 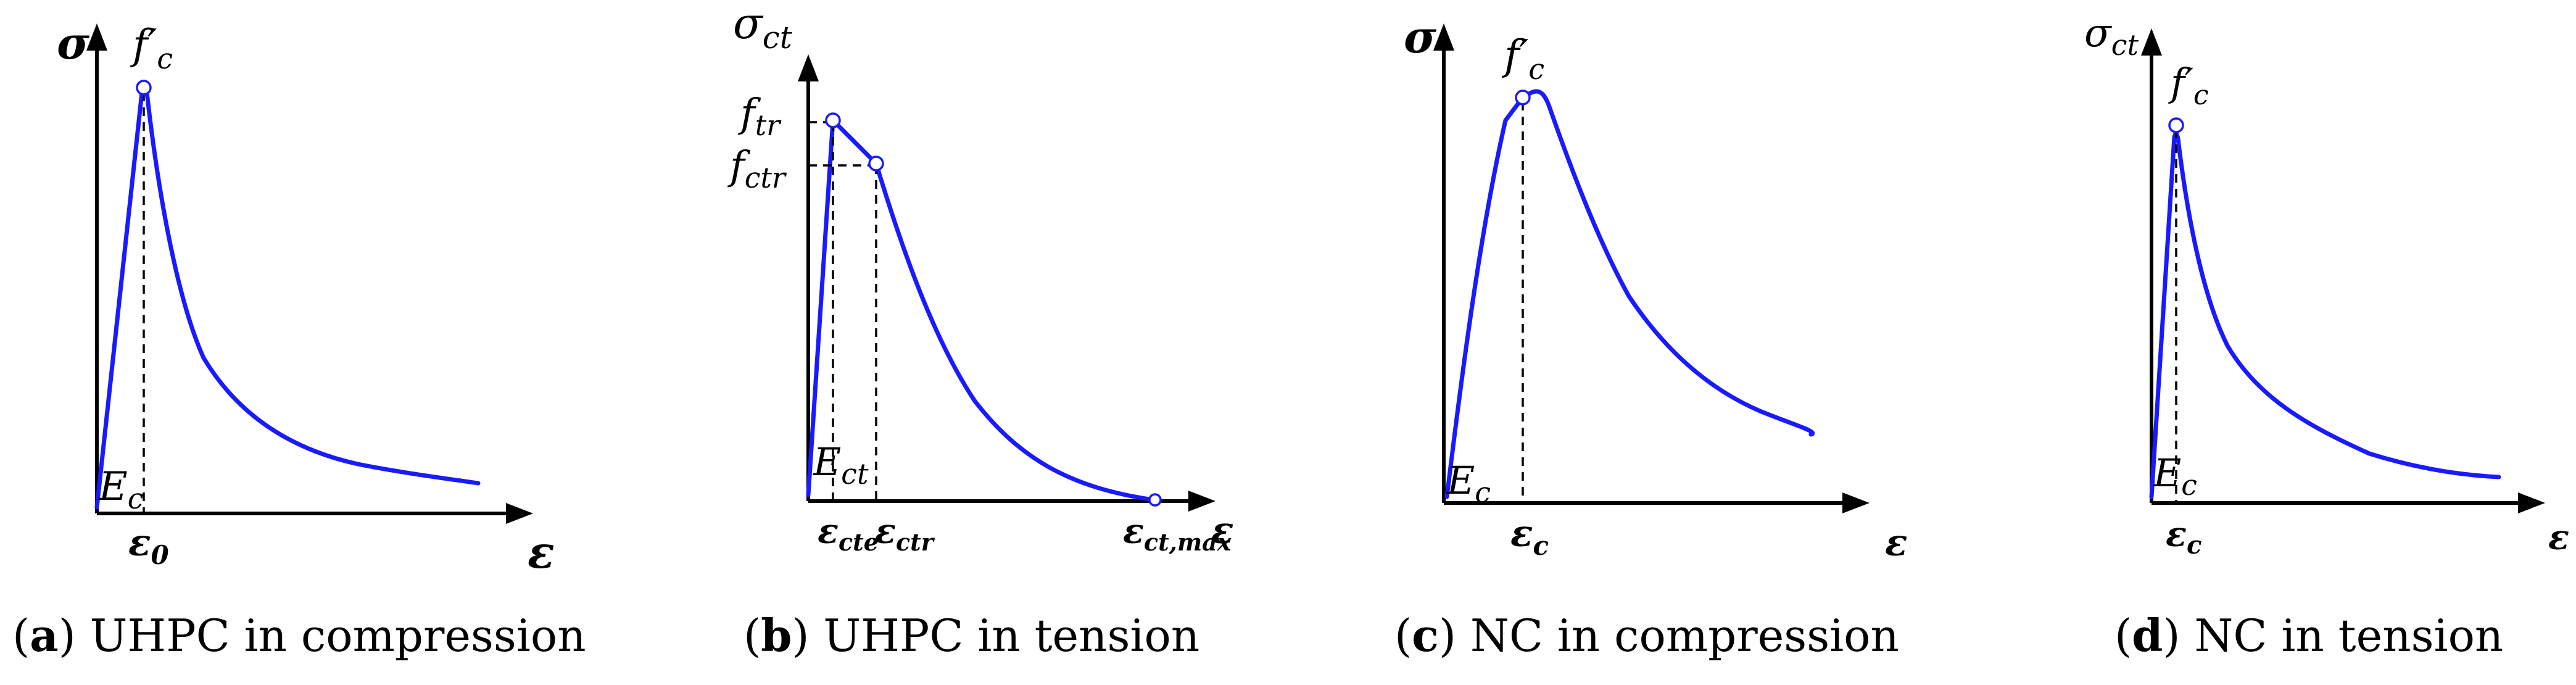 What do you see at coordinates (1202, 501) in the screenshot?
I see `panel-b-x-arrow` at bounding box center [1202, 501].